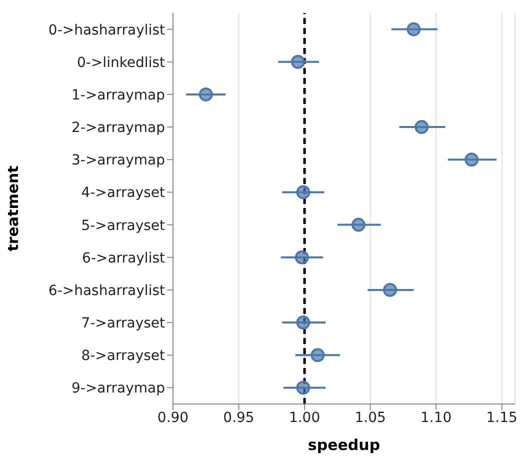 The height and width of the screenshot is (464, 523). Describe the element at coordinates (173, 418) in the screenshot. I see `x-tick-label: 0.90` at that location.